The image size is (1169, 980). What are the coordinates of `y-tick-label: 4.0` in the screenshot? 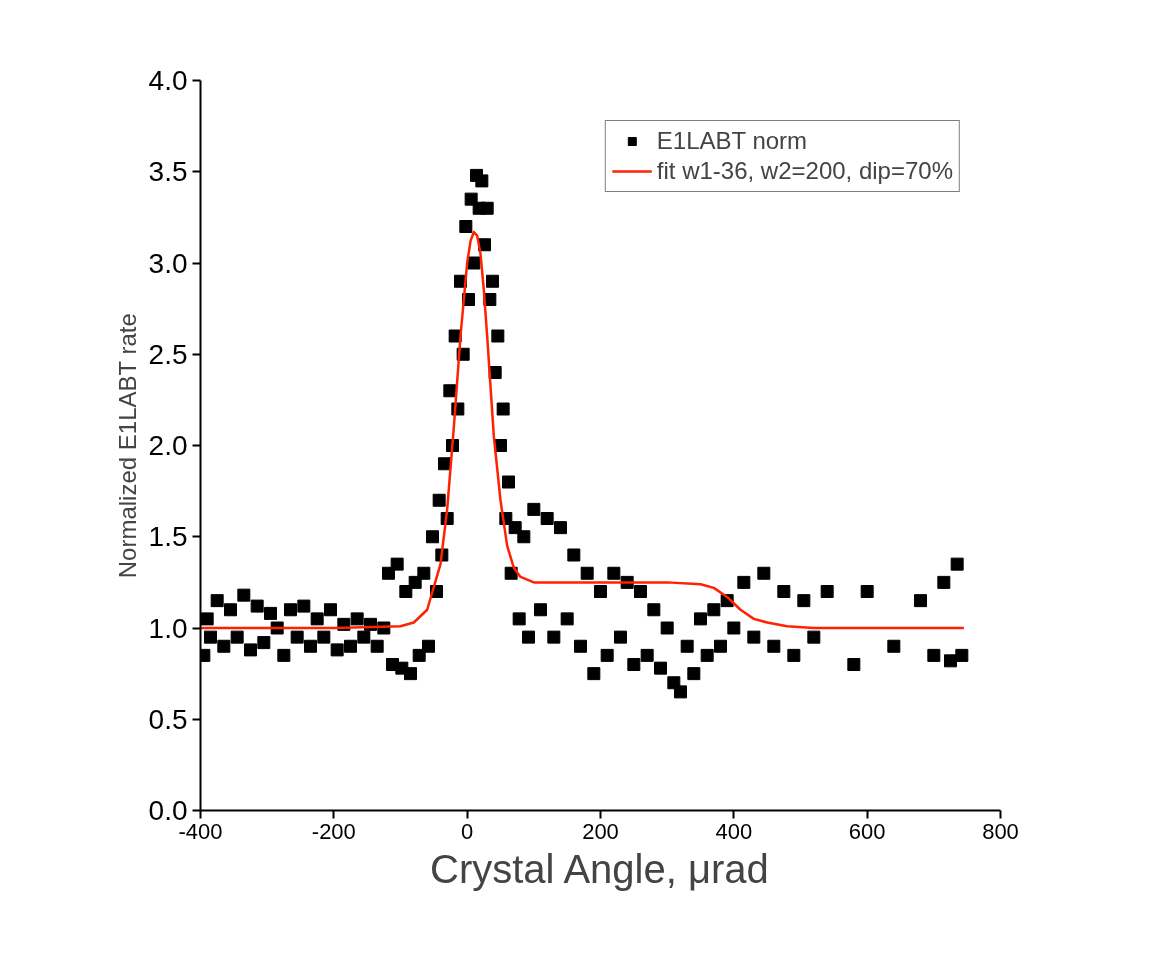 It's located at (168, 80).